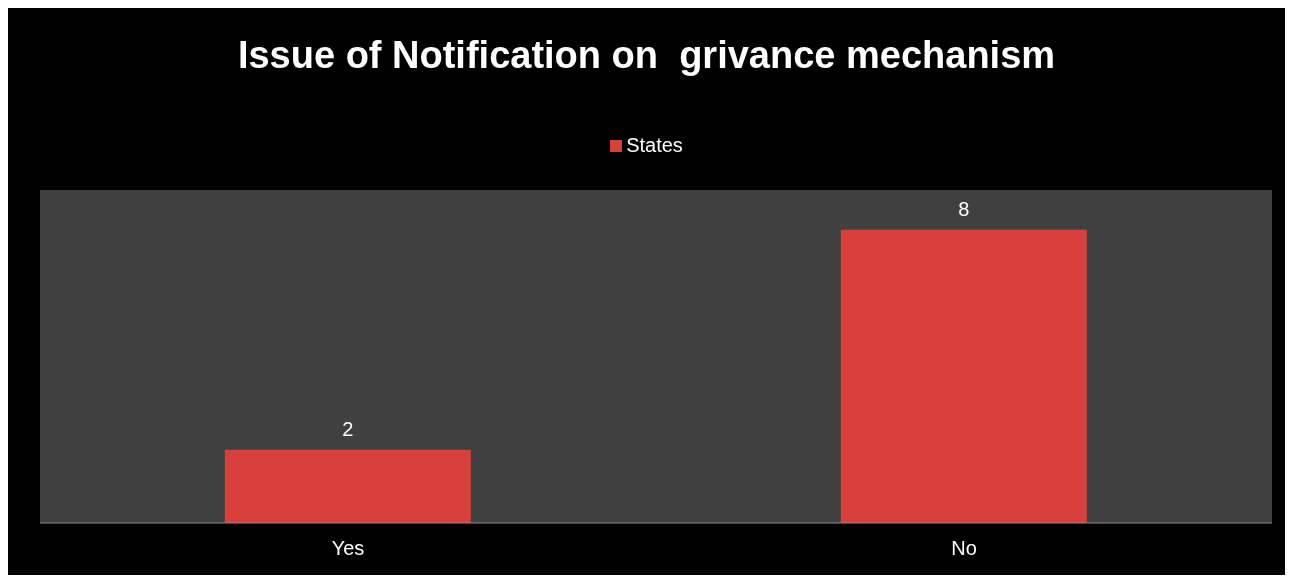 This screenshot has height=583, width=1293. What do you see at coordinates (964, 548) in the screenshot?
I see `x-tick-label: No` at bounding box center [964, 548].